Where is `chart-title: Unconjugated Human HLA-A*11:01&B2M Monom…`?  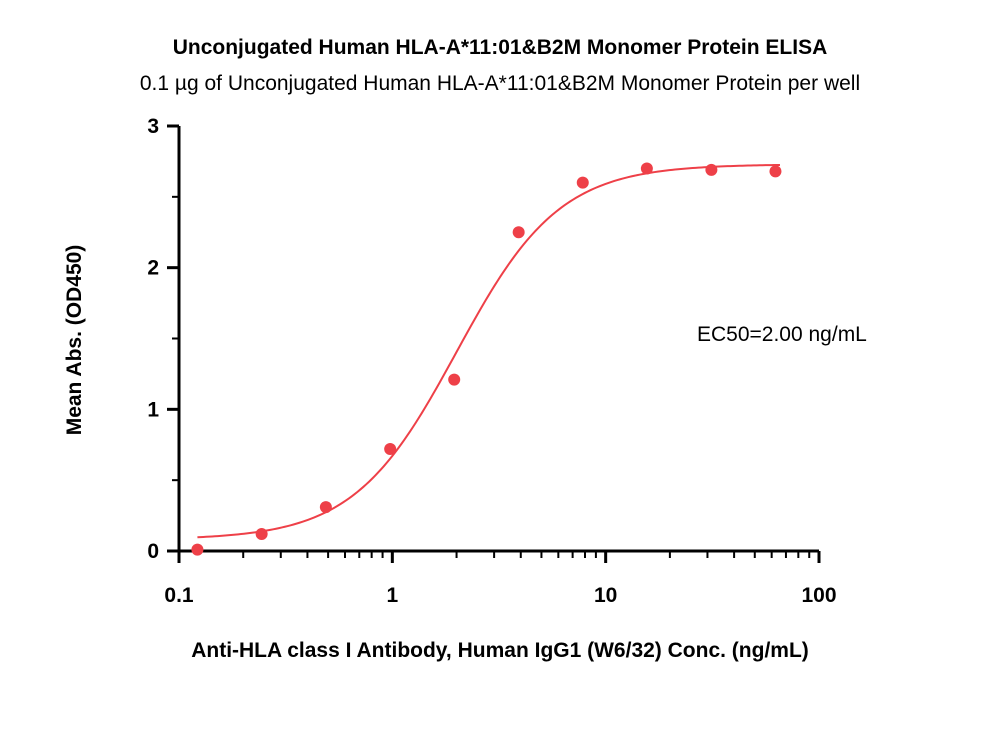
chart-title: Unconjugated Human HLA-A*11:01&B2M Monom… is located at coordinates (500, 47).